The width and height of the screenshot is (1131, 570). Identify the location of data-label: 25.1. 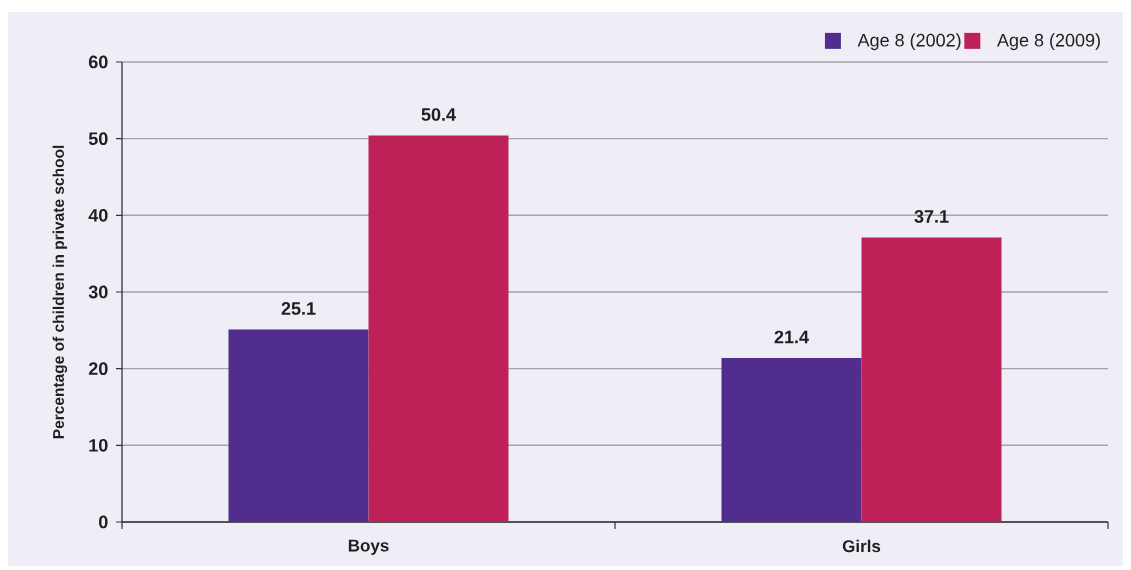
(298, 308).